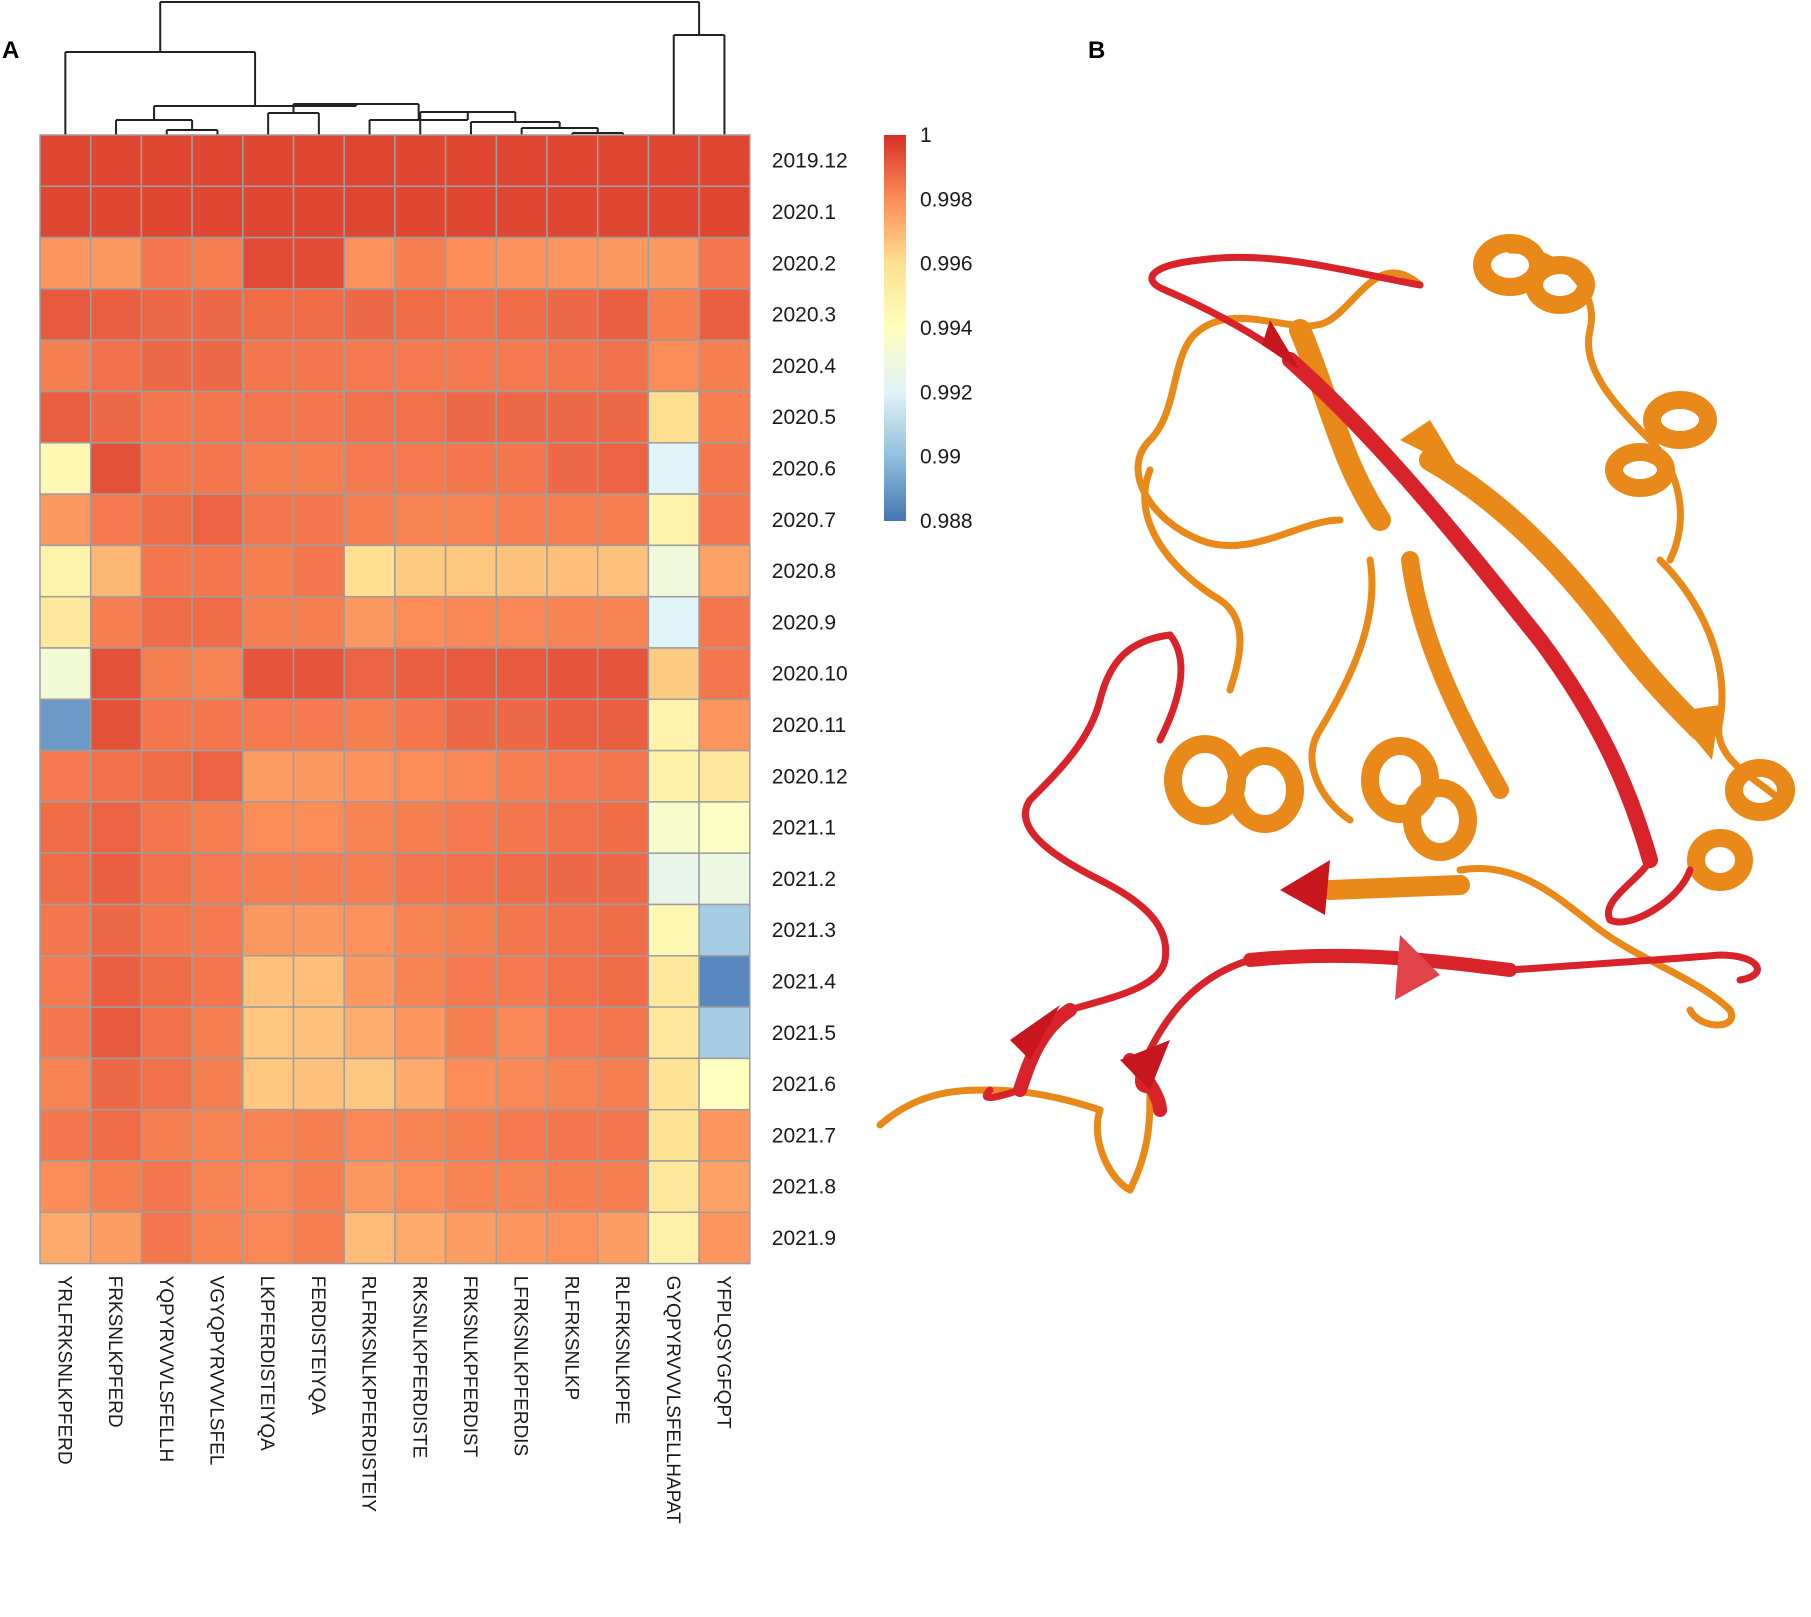 The height and width of the screenshot is (1617, 1811). I want to click on colorbar-tick-label: 1, so click(926, 135).